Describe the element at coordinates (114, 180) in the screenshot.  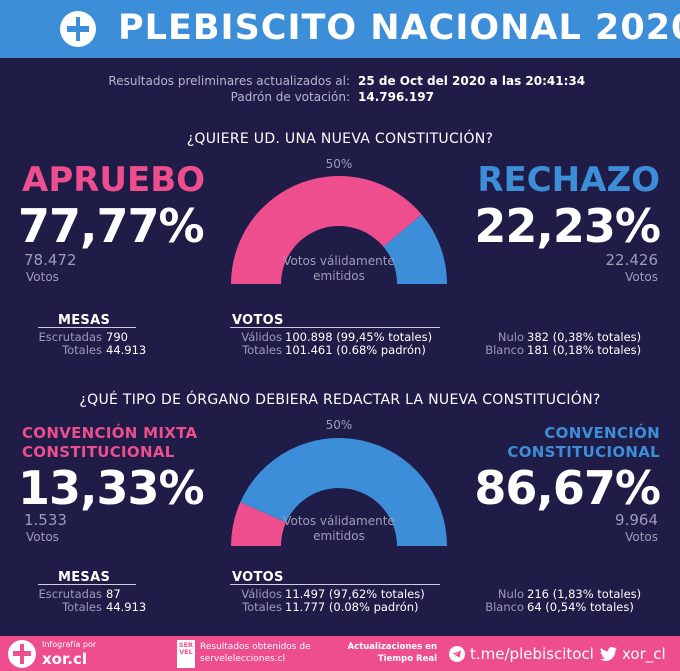
I see `apruebo-title: APRUEBO` at that location.